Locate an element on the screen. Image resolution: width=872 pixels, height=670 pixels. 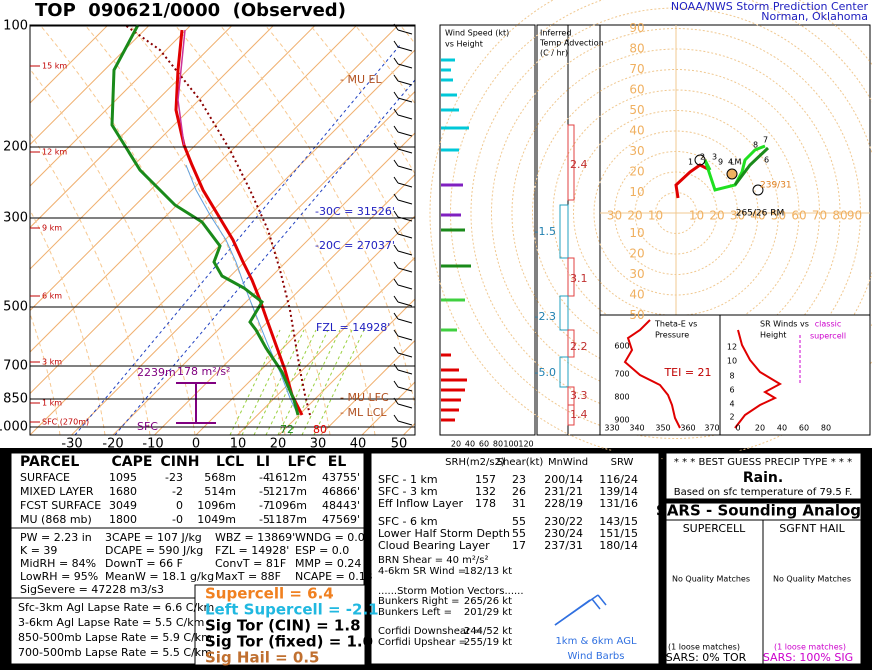
precip-box is located at coordinates (763, 476).